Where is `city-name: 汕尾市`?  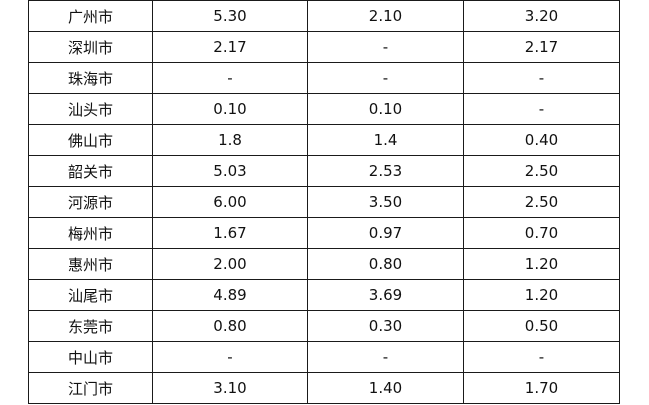
city-name: 汕尾市 is located at coordinates (90, 295).